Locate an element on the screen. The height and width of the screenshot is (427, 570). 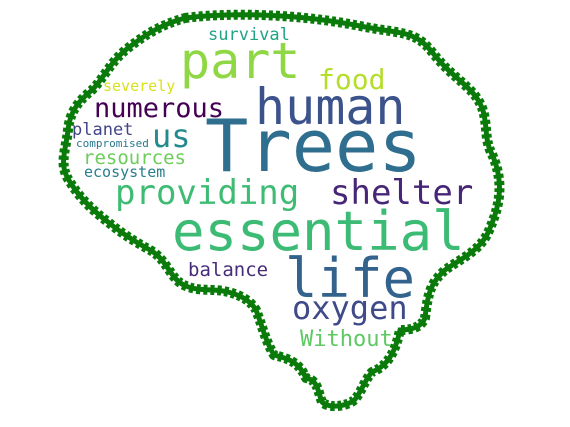
word-resources: resources is located at coordinates (134, 158).